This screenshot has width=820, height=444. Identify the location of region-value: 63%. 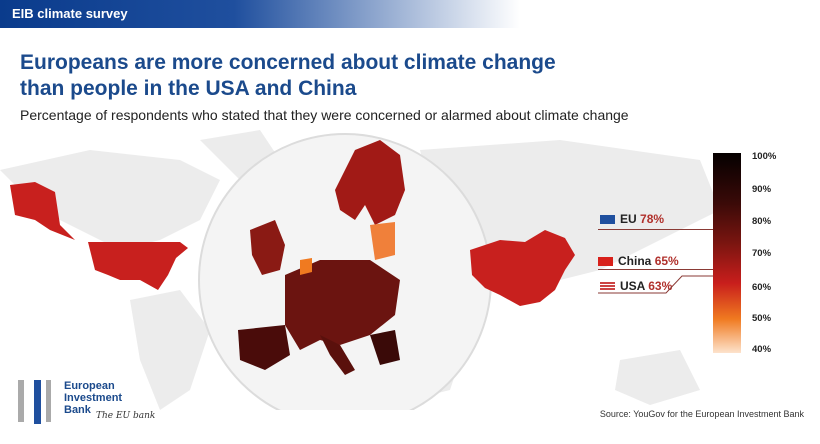
(660, 286).